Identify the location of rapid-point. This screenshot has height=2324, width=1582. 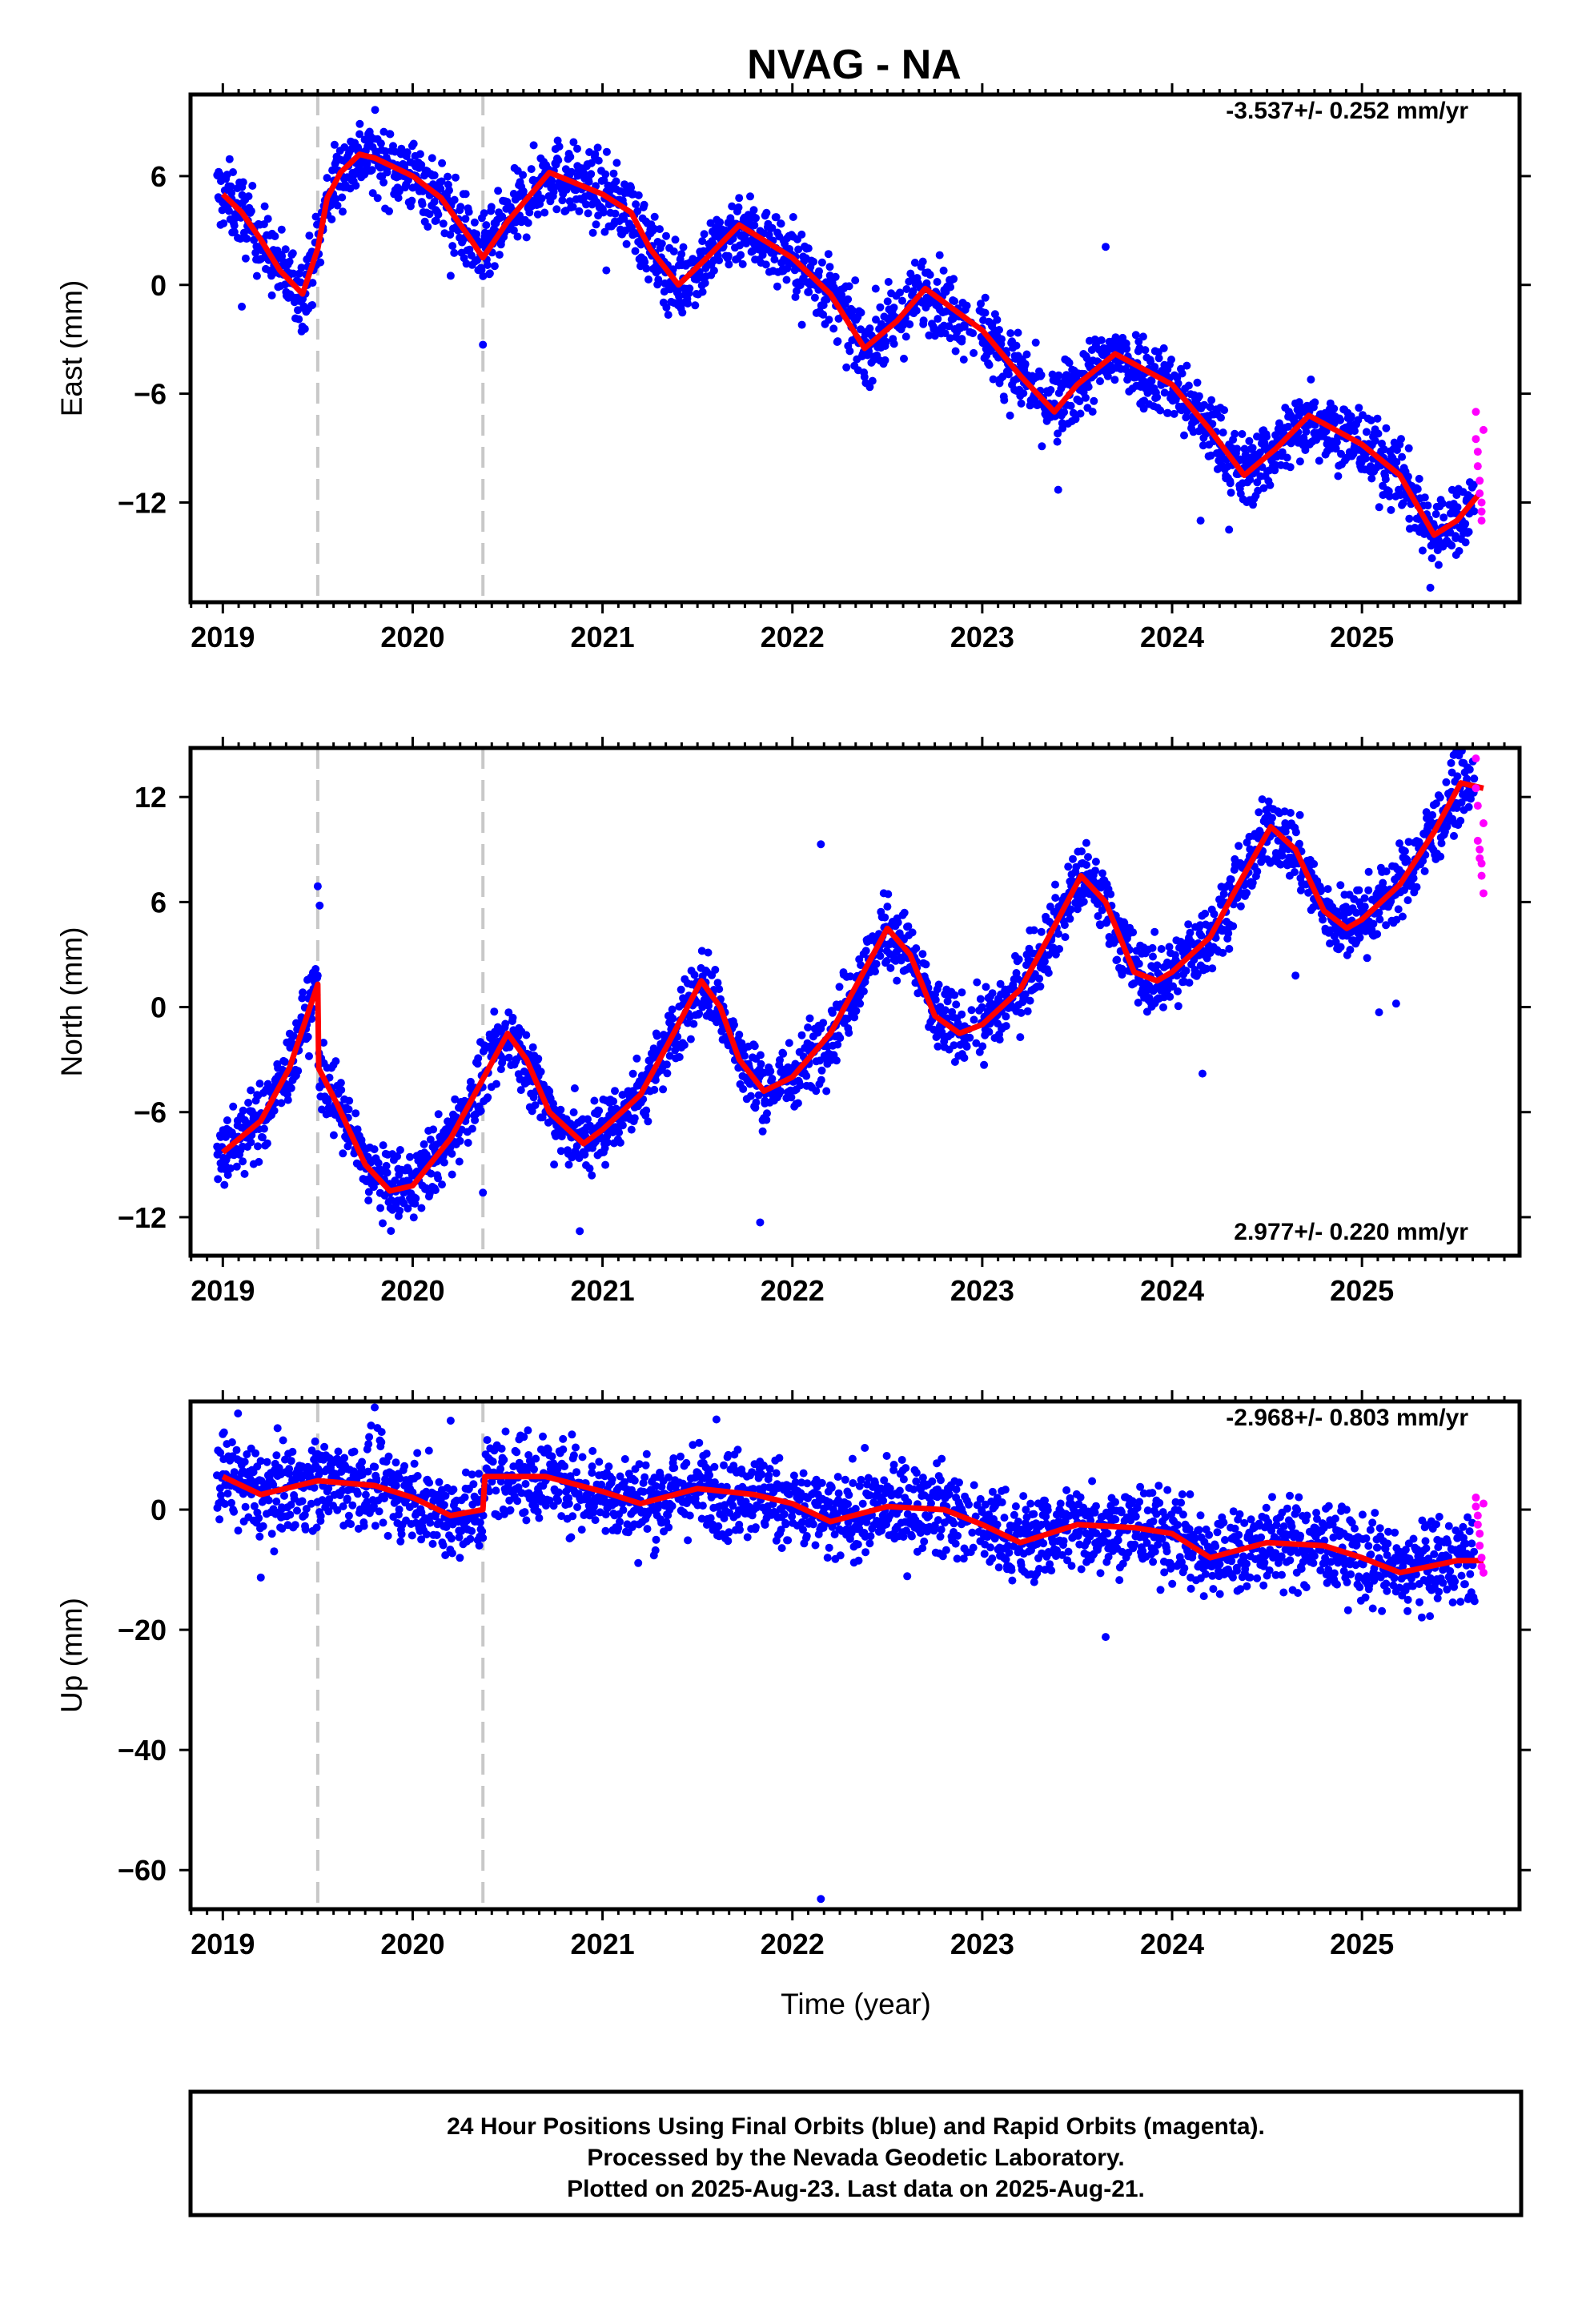
(1476, 758).